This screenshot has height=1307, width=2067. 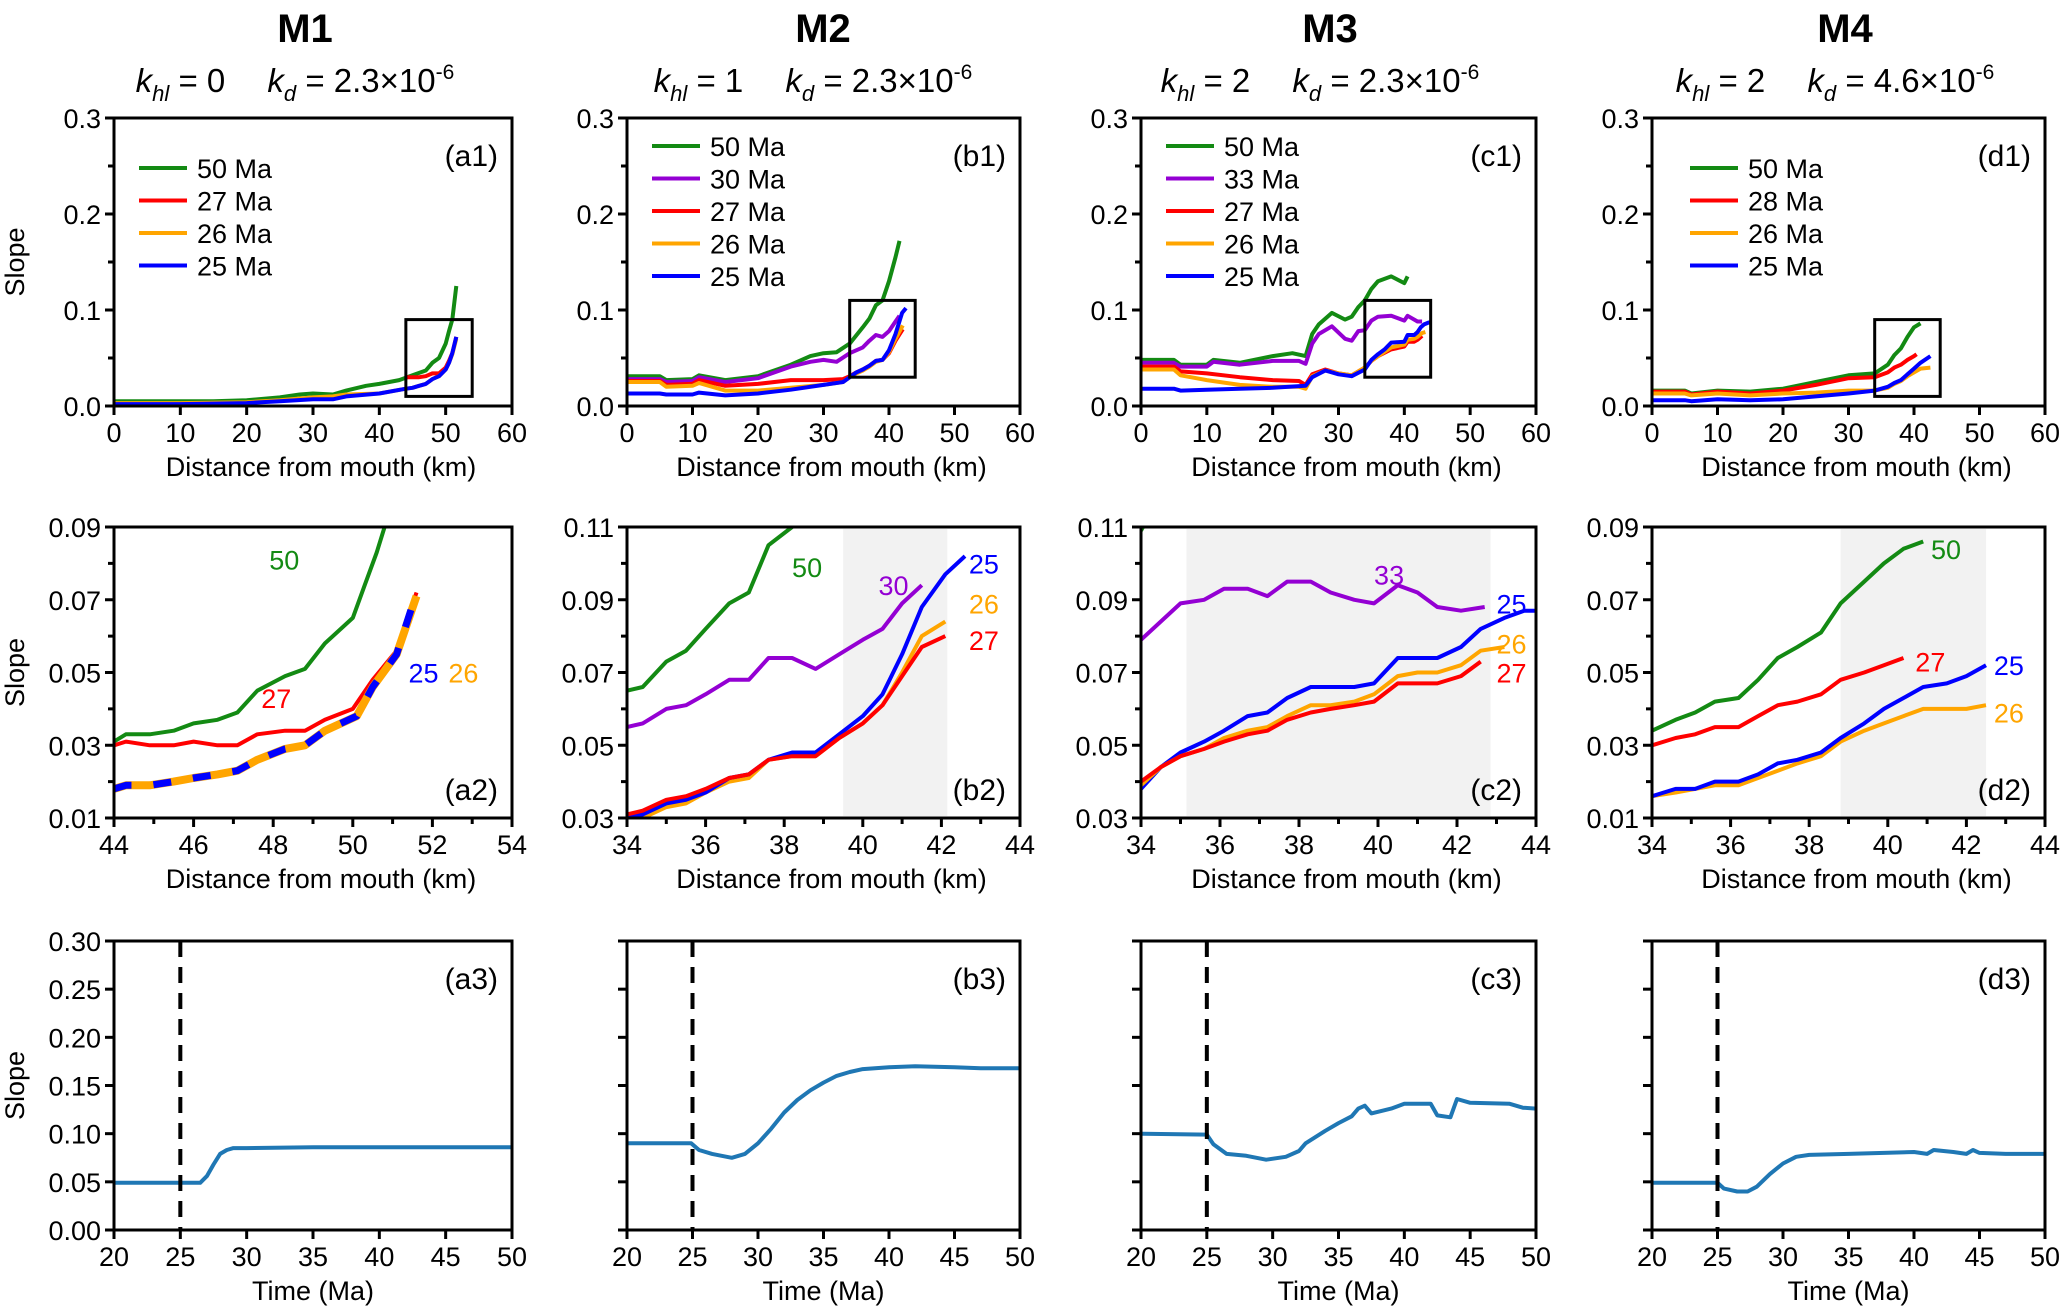 I want to click on series-label-27: 27, so click(x=1930, y=663).